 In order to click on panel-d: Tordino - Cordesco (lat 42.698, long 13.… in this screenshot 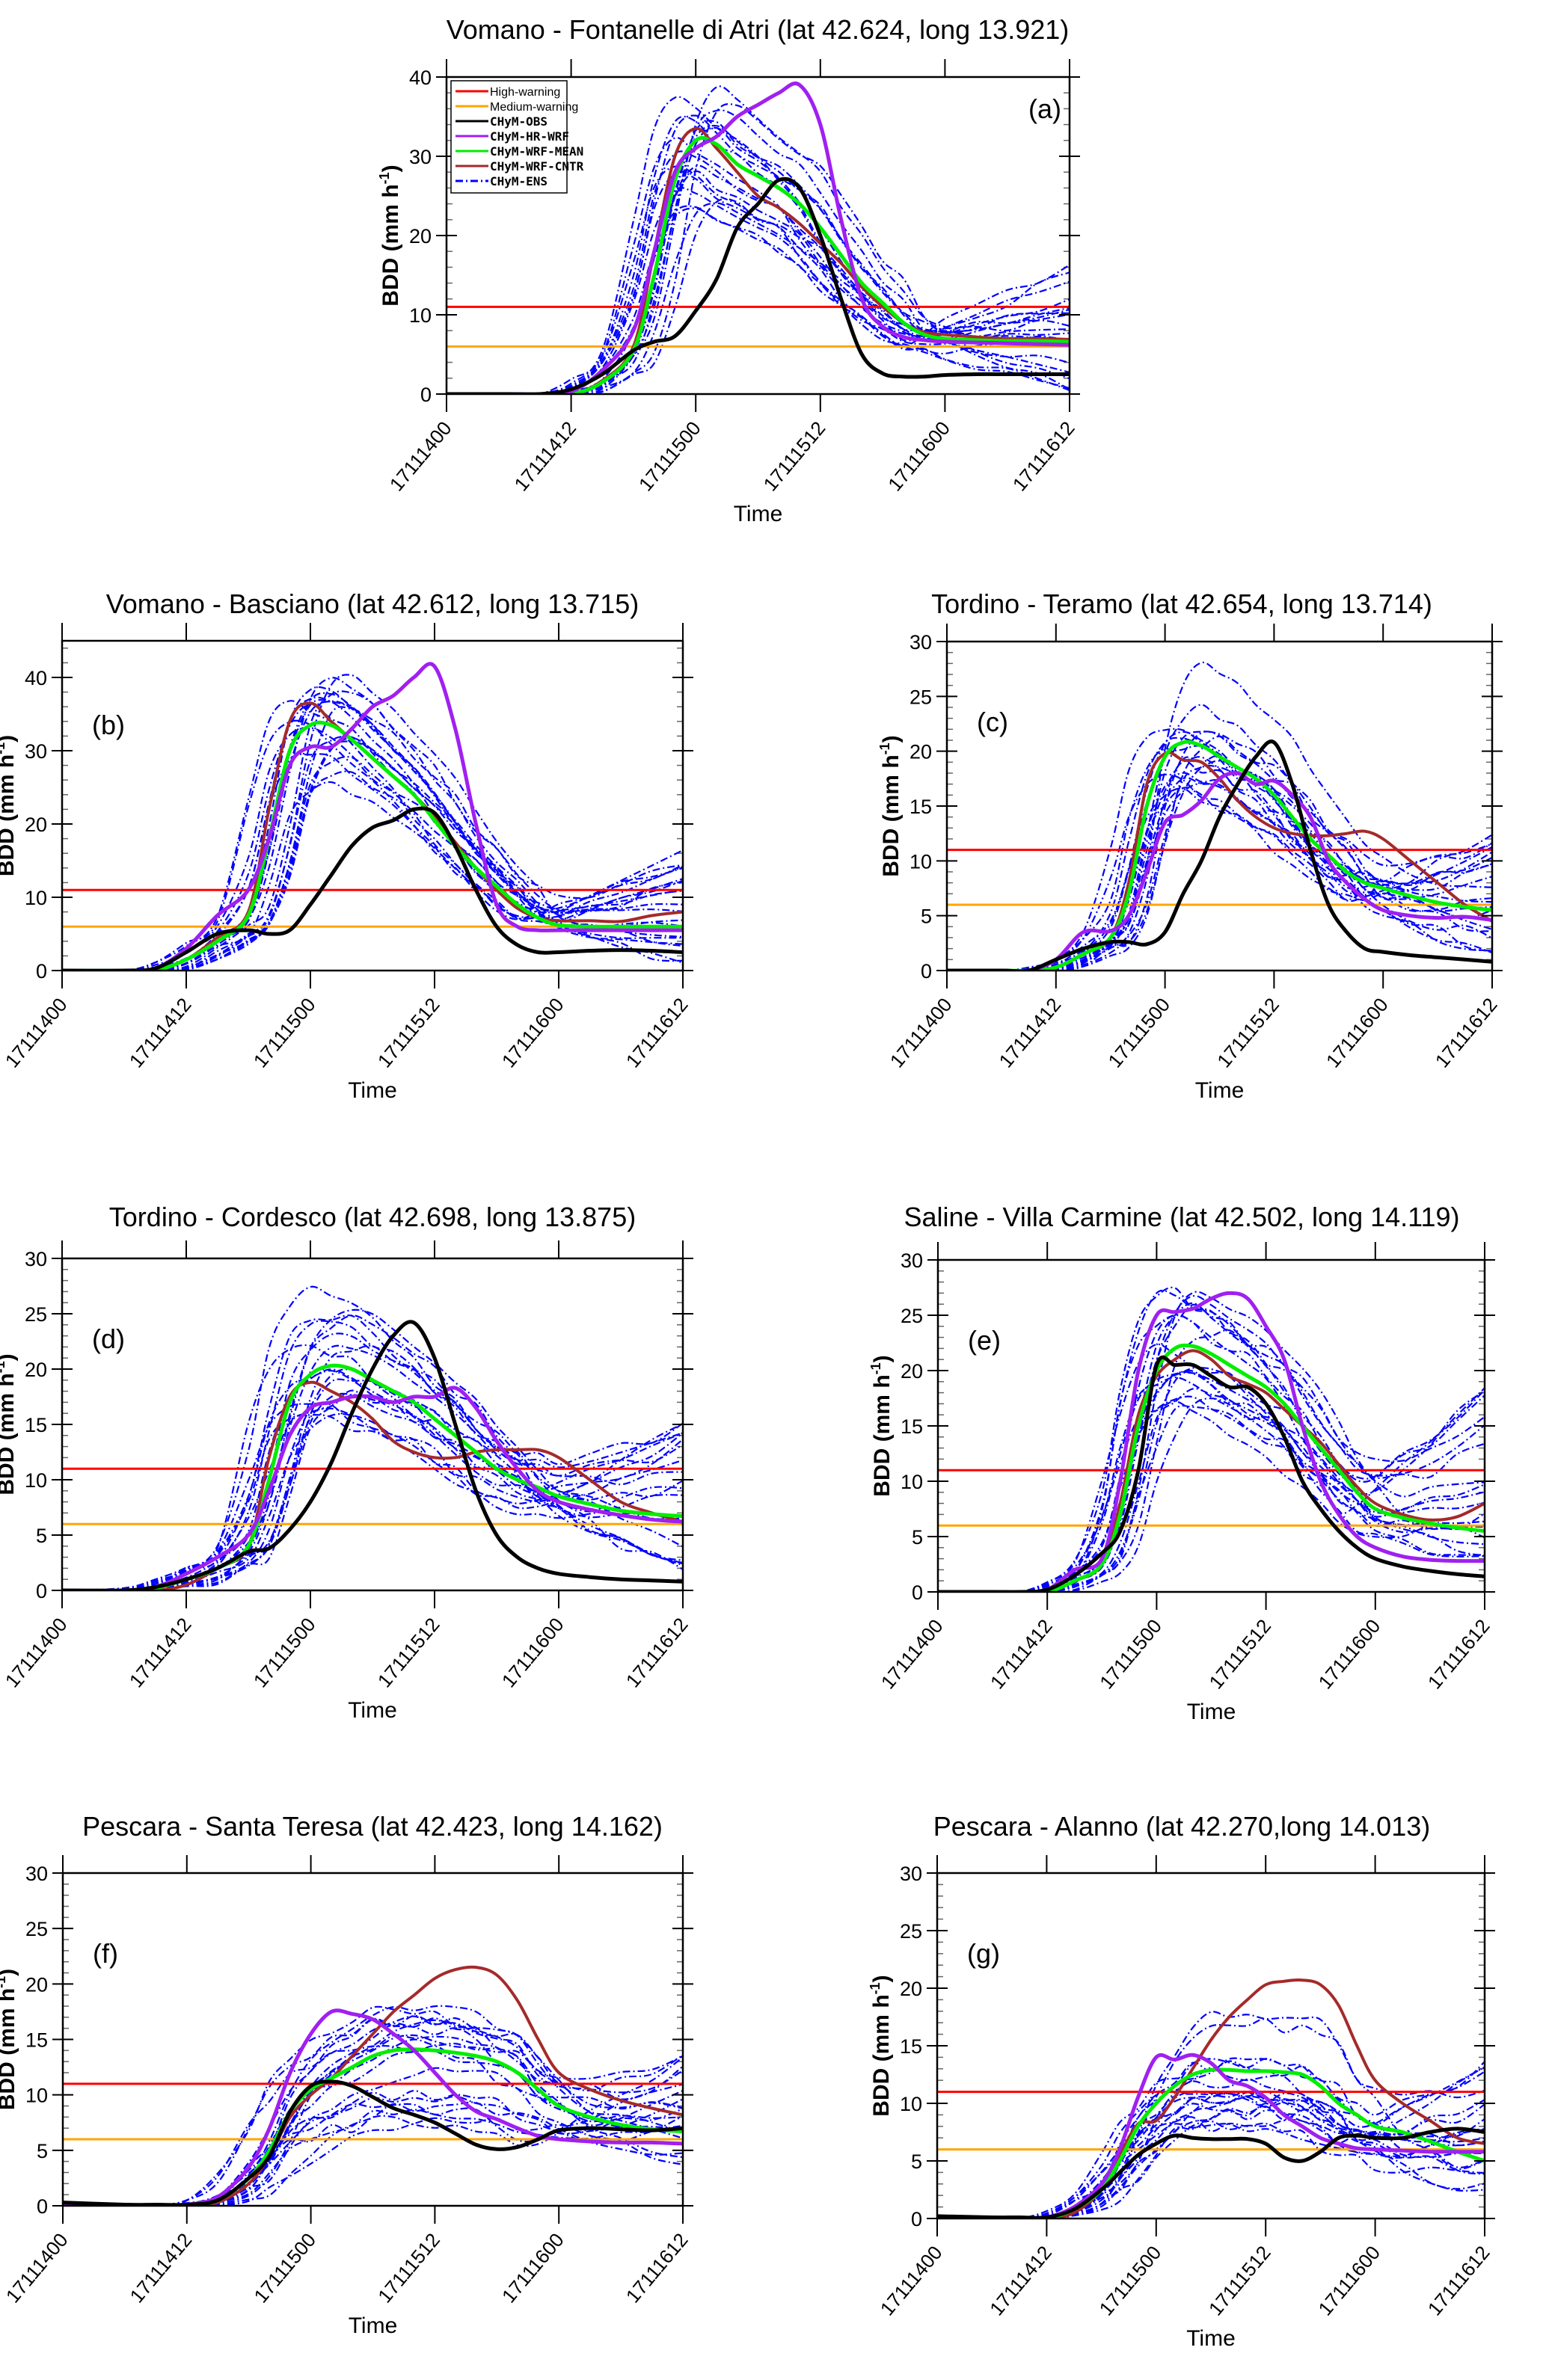, I will do `click(346, 1462)`.